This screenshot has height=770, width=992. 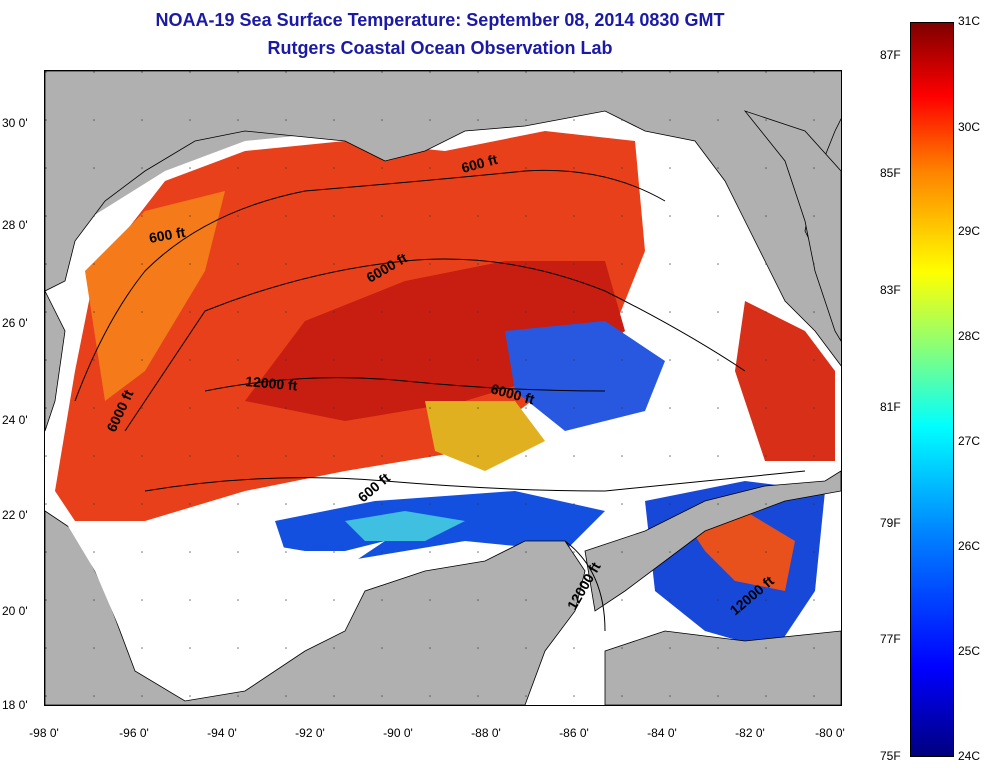 I want to click on colorbar-f-label: 81F, so click(x=890, y=407).